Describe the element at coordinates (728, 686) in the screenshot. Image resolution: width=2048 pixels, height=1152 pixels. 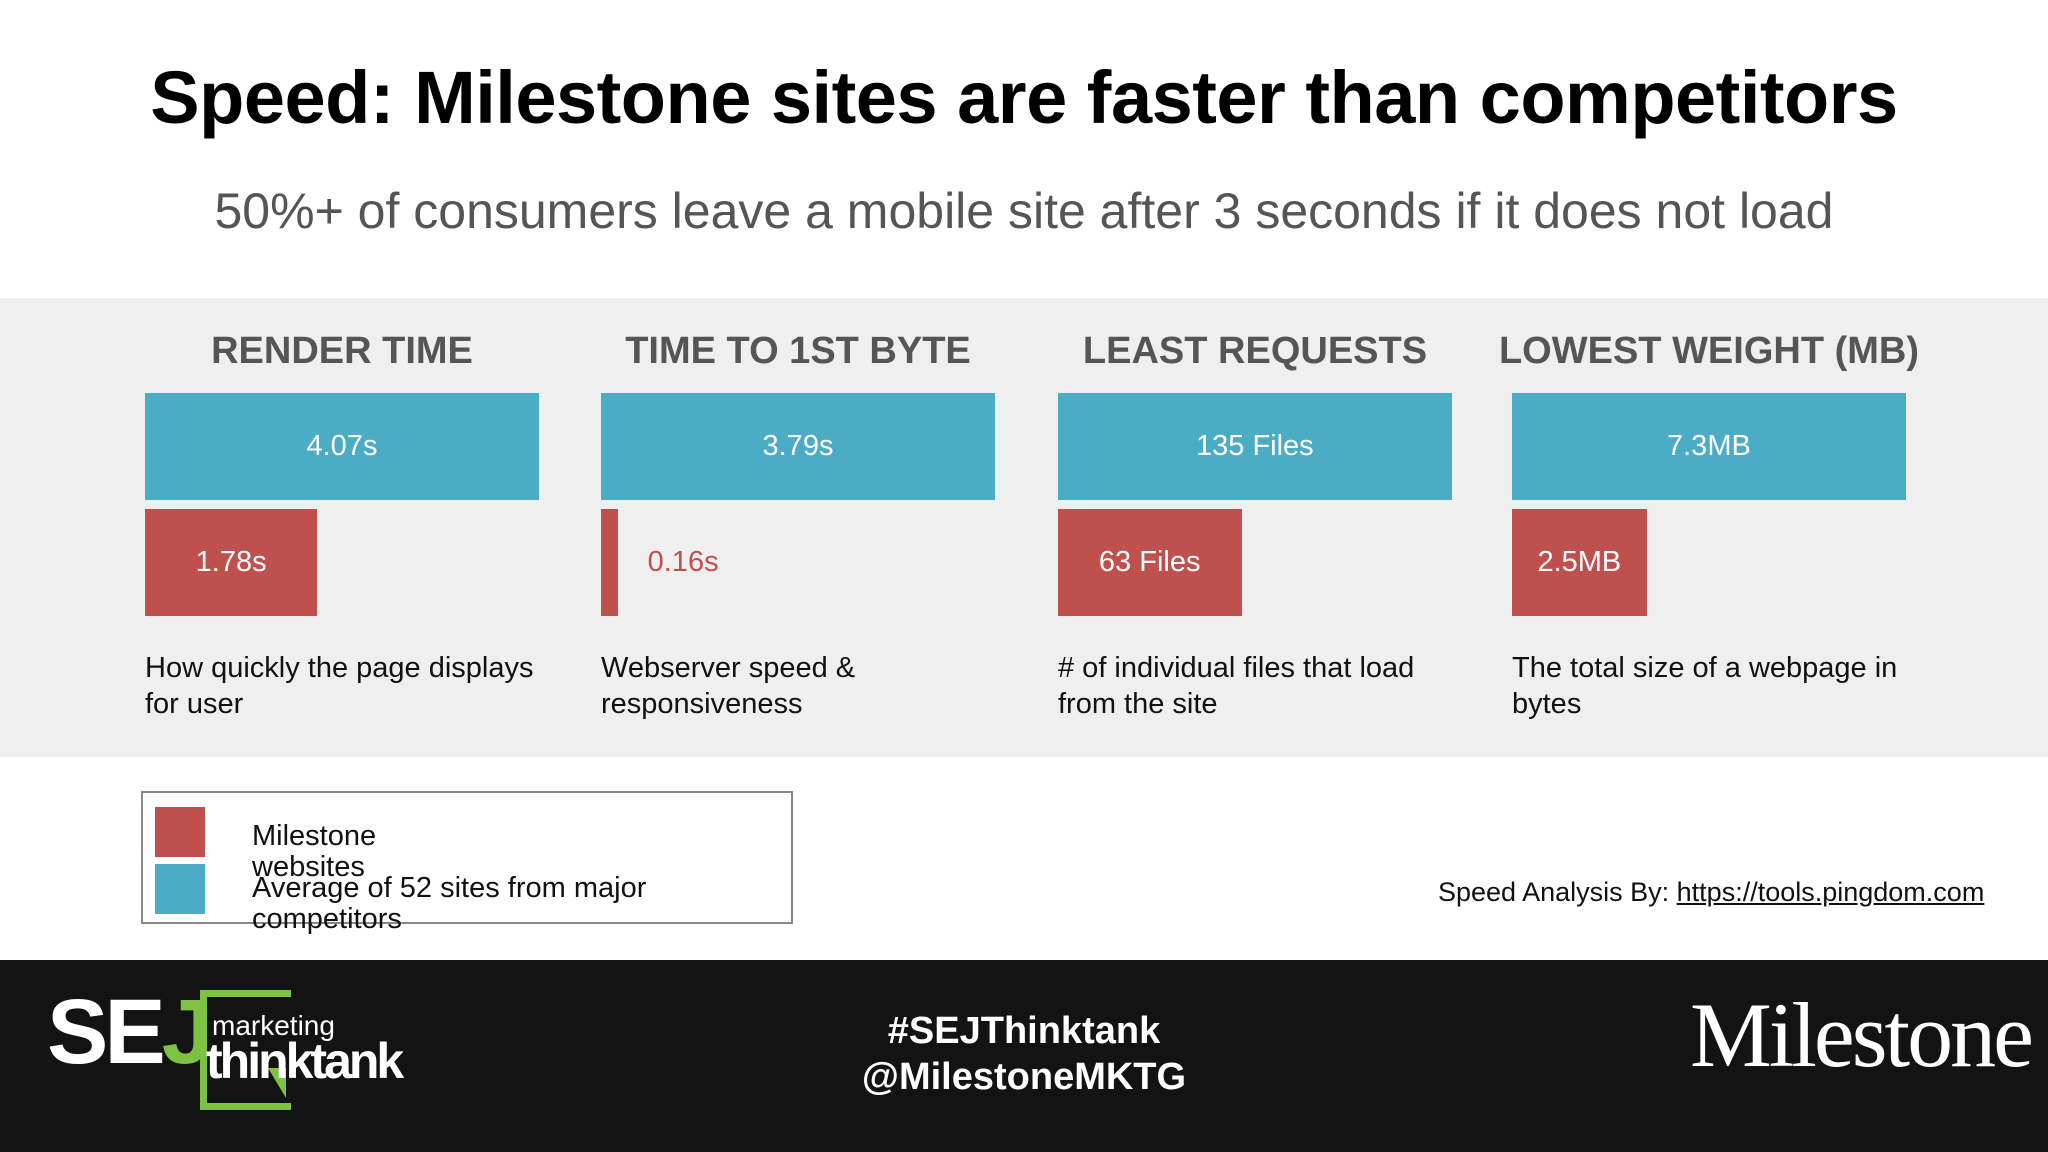
I see `chart-description: Webserver speed & responsiveness` at that location.